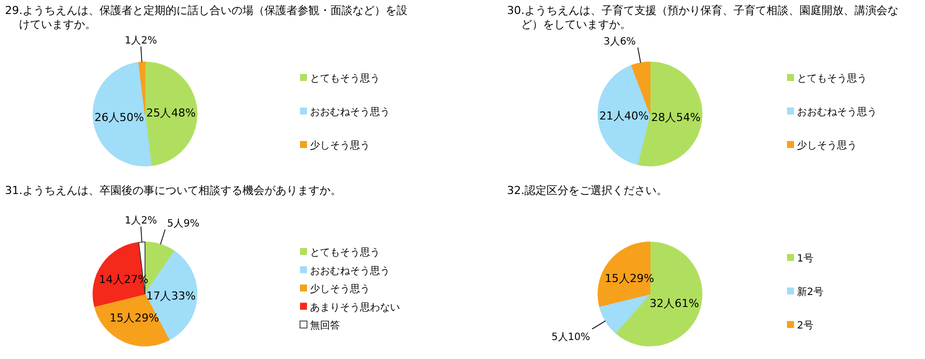 This screenshot has height=359, width=925. What do you see at coordinates (206, 18) in the screenshot?
I see `chart-title: 29.ようちえんは、保護者と定期的に話し合いの場（保護者参観・面談など）を設けていますか。` at bounding box center [206, 18].